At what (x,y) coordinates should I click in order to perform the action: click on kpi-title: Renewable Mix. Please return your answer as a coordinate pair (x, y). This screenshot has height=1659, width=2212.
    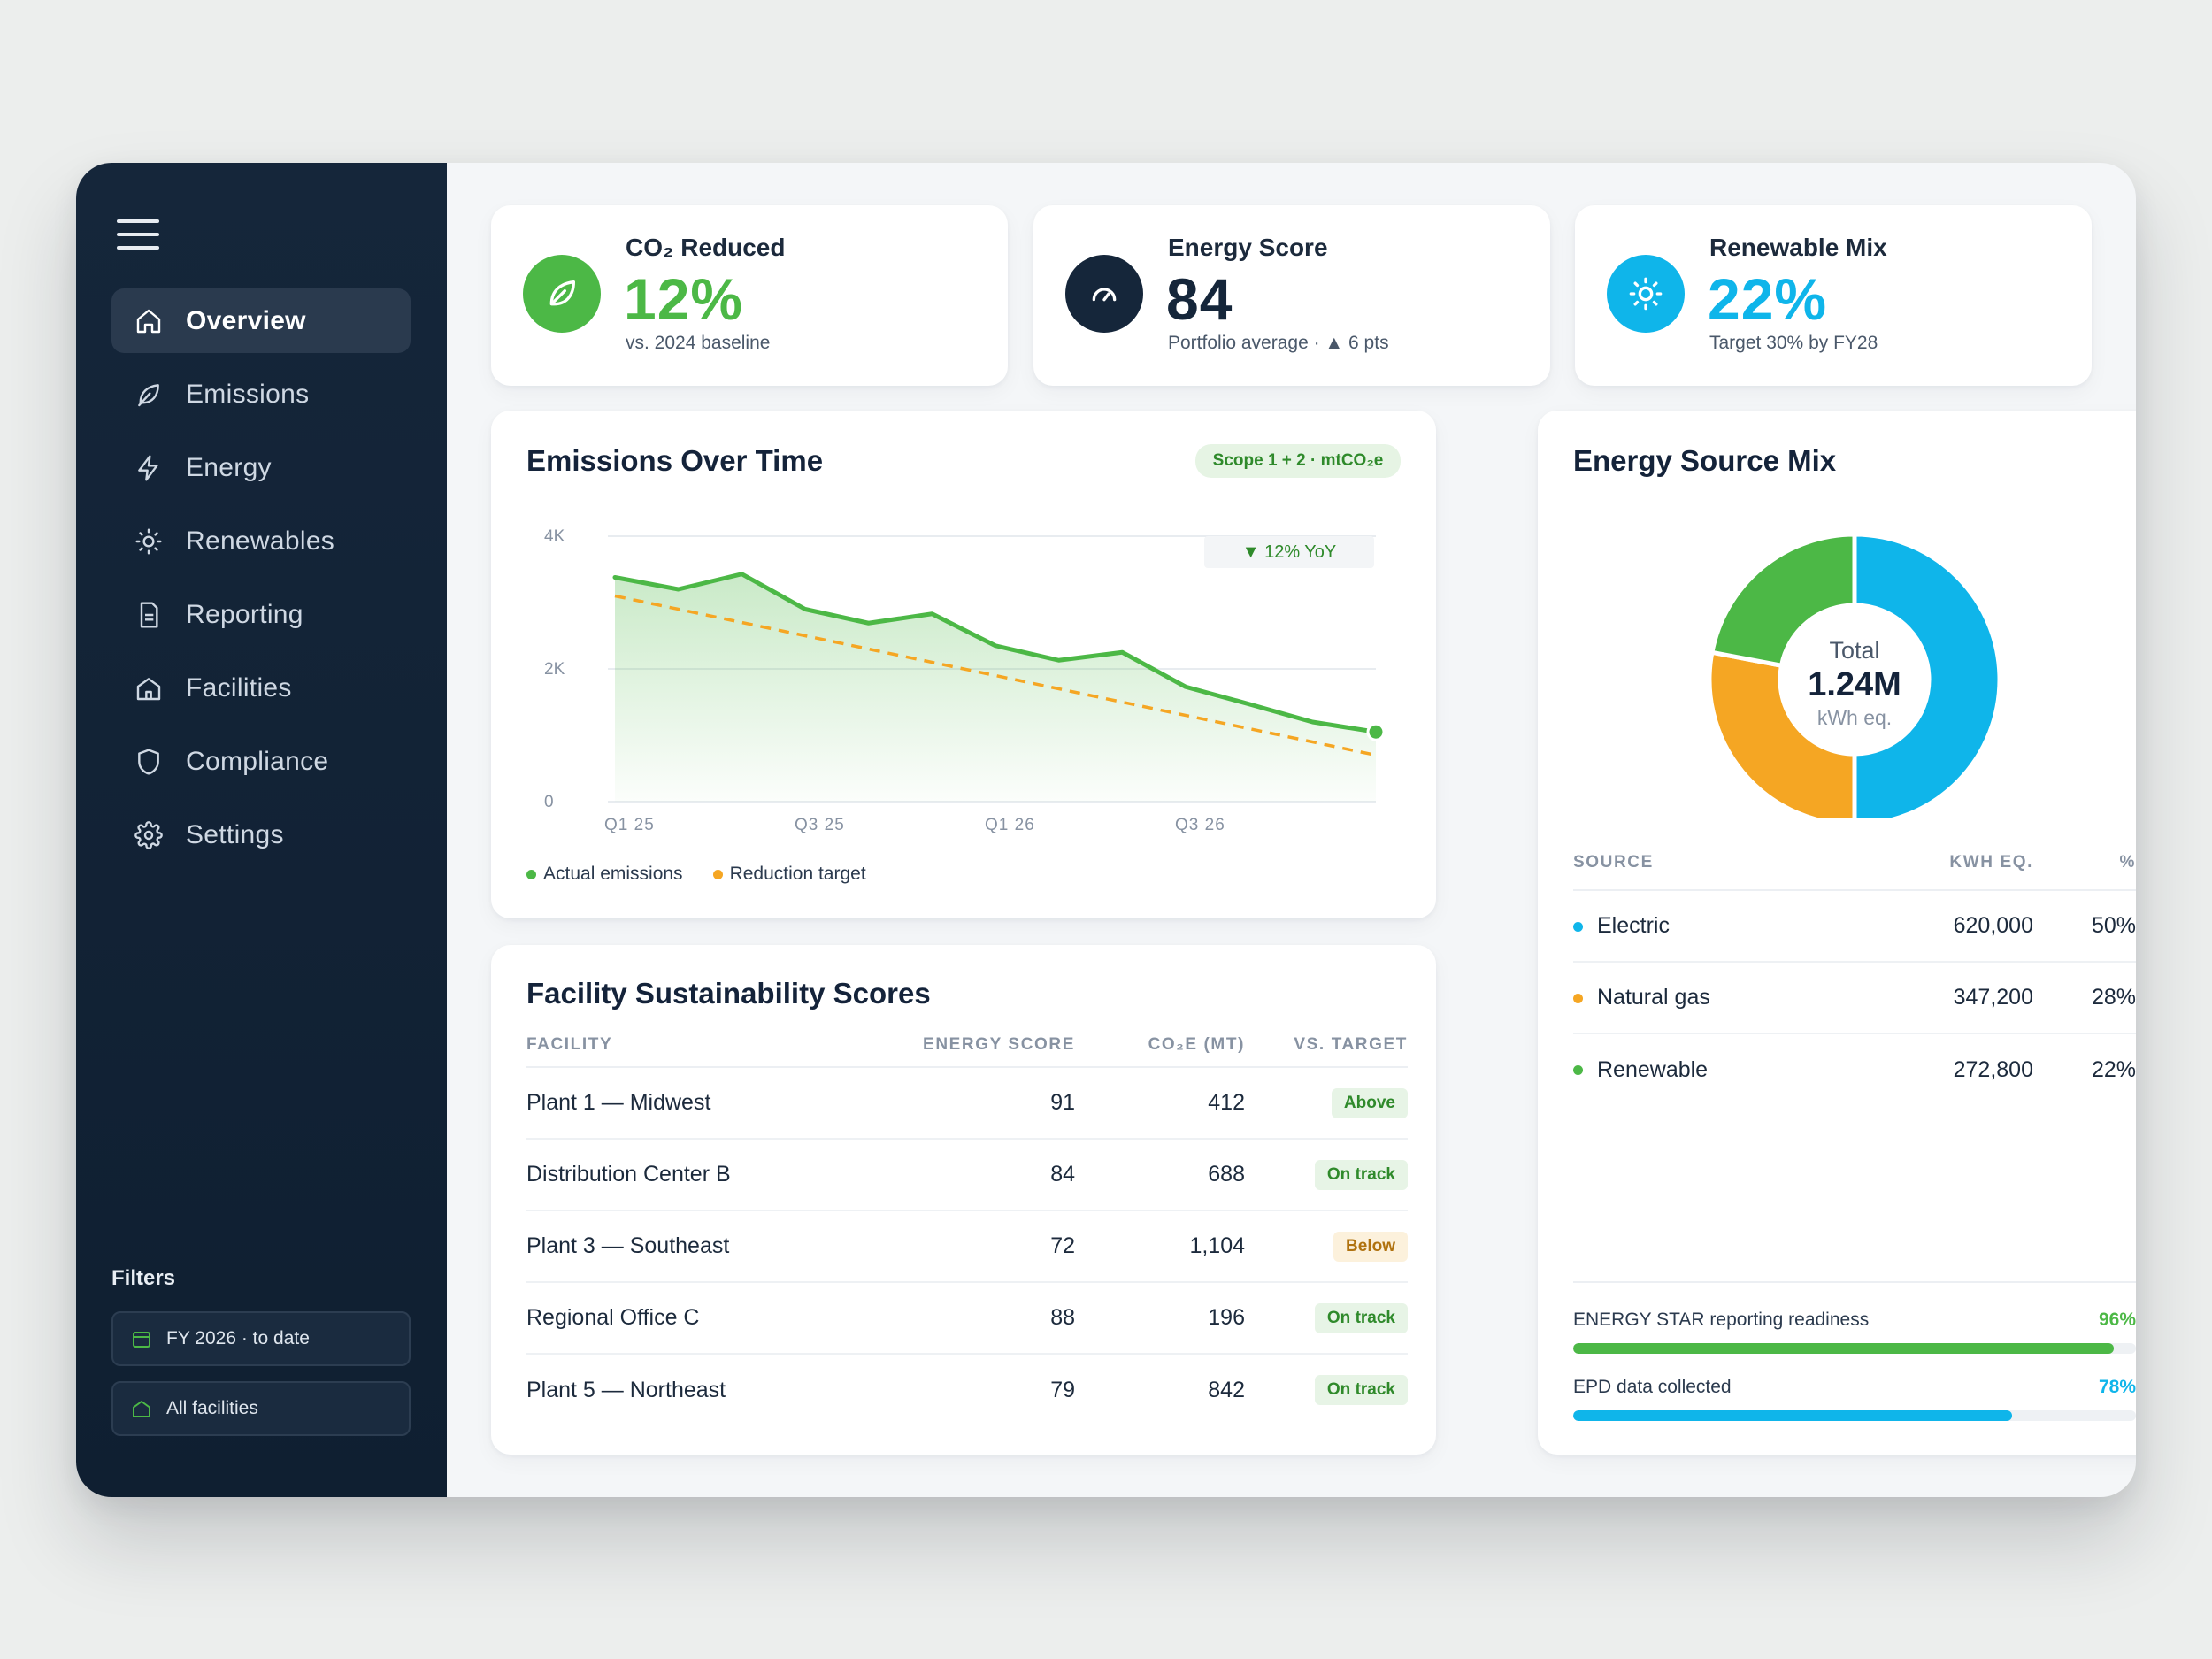
    Looking at the image, I should click on (1798, 248).